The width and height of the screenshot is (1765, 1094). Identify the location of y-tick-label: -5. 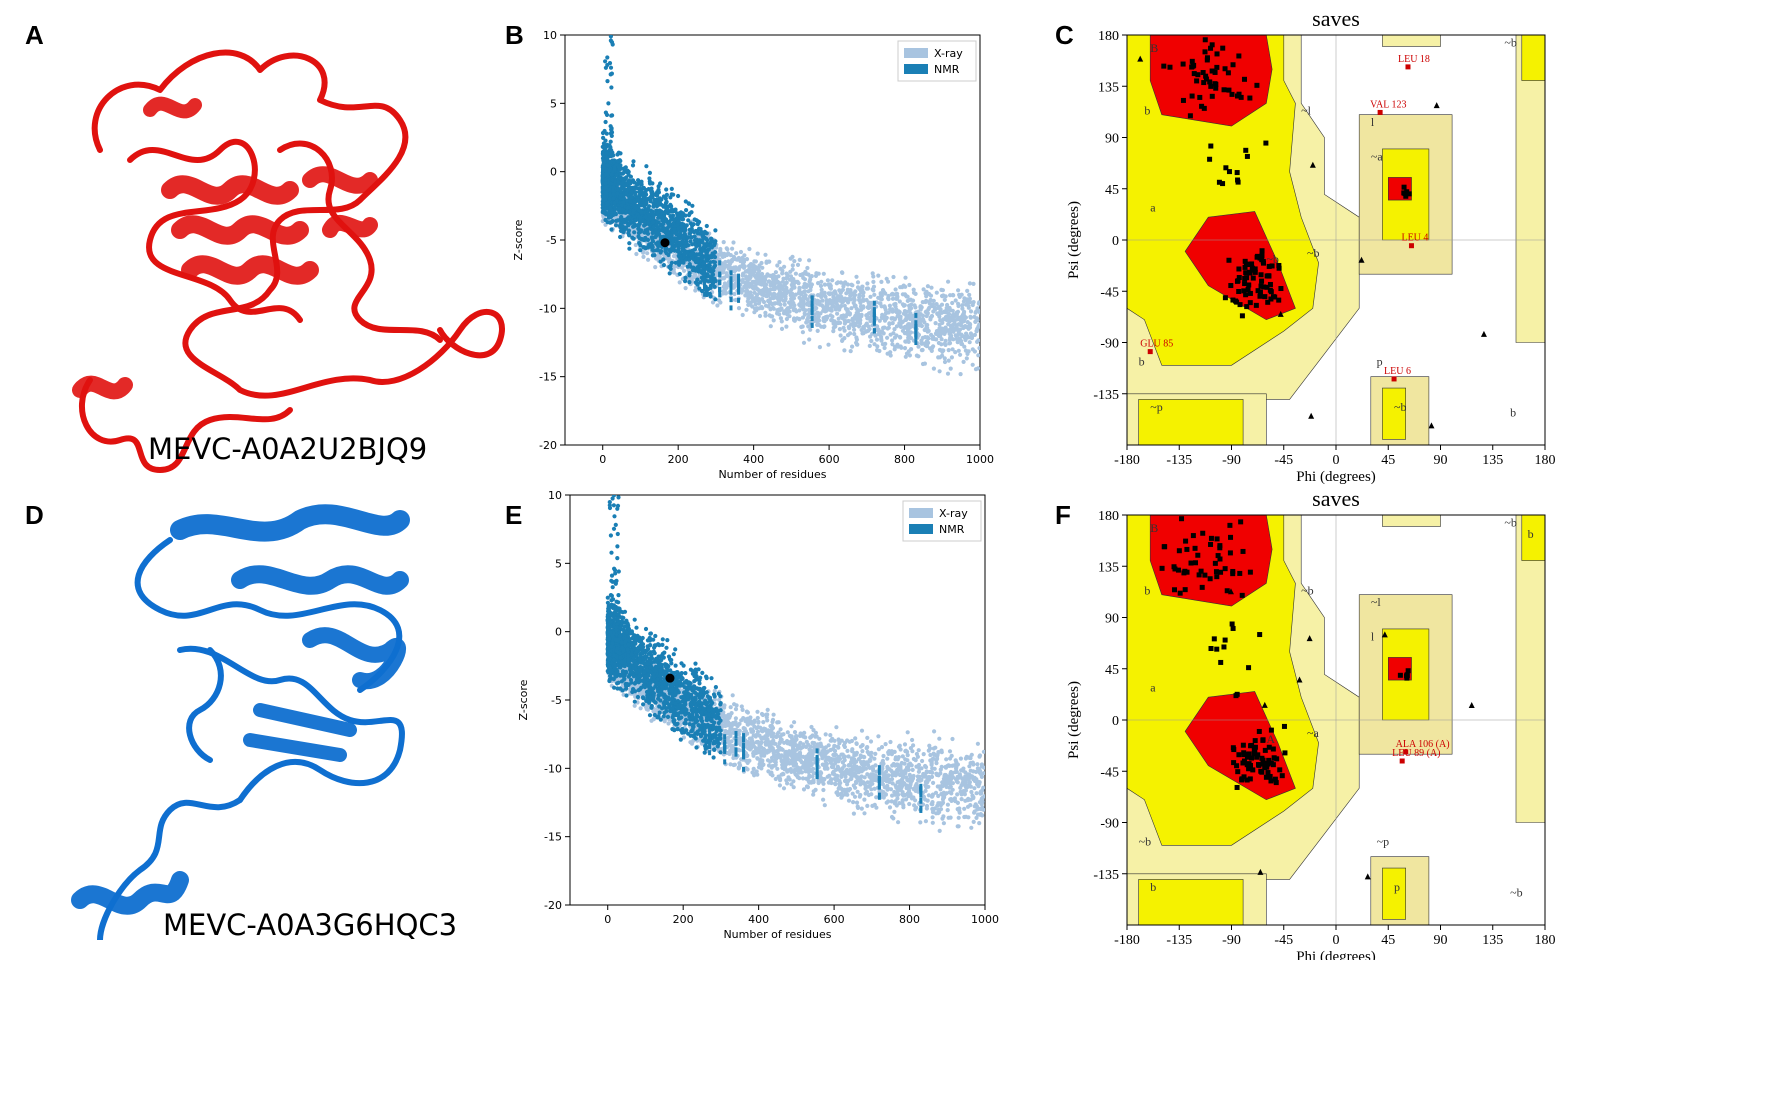
(551, 240).